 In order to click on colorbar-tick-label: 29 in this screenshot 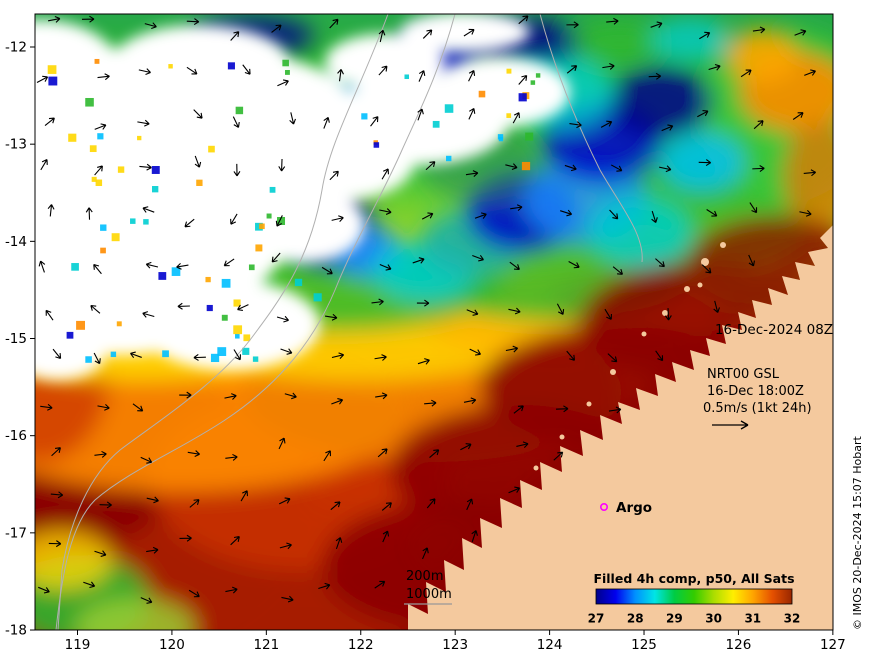, I will do `click(674, 619)`.